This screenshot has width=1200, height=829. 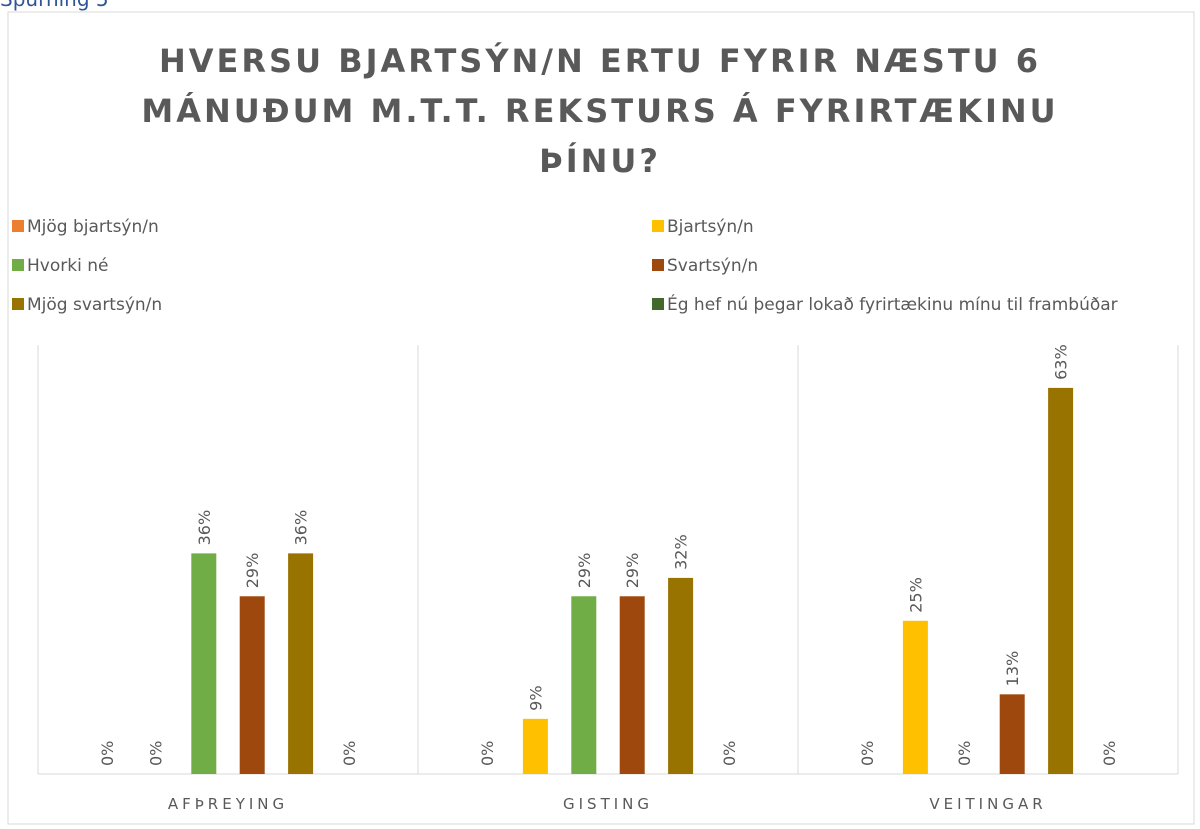 I want to click on data-label: 13%, so click(x=1012, y=669).